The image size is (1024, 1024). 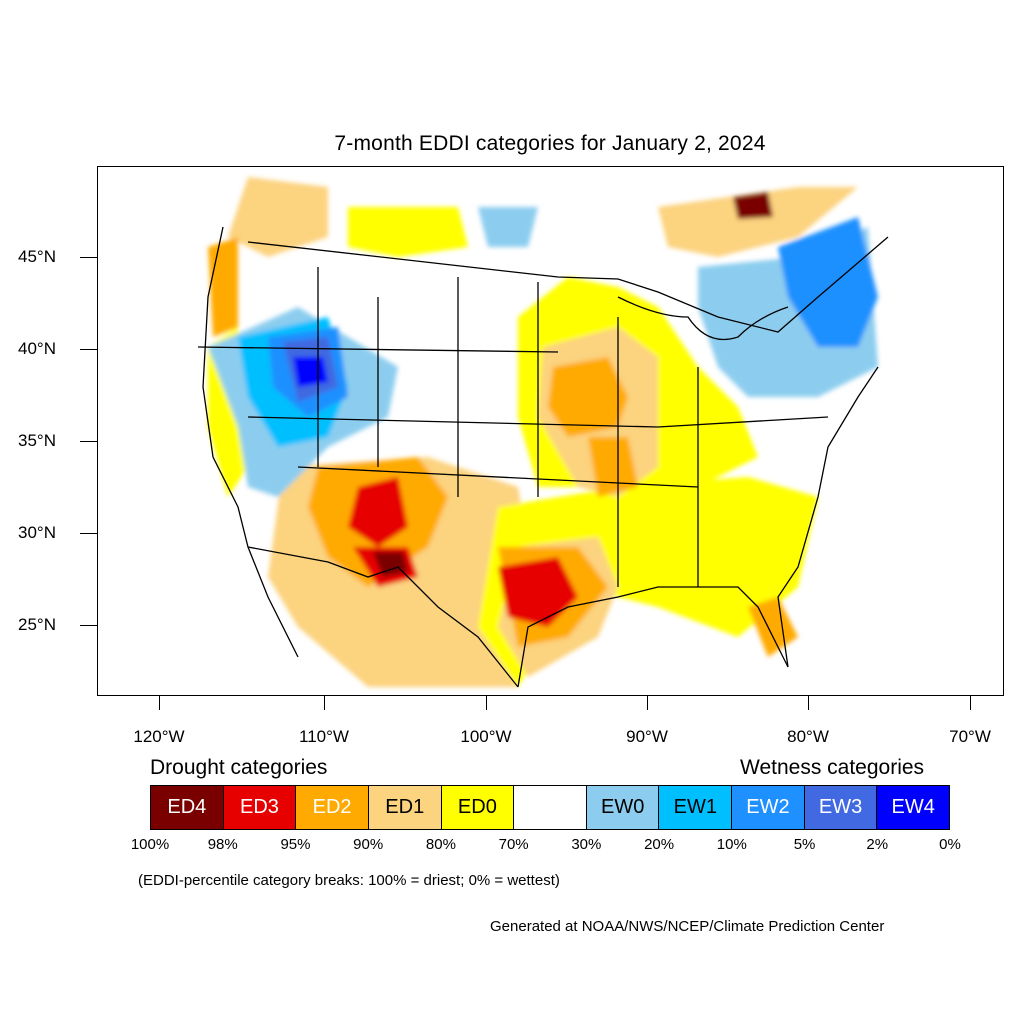 I want to click on legend-break-label: 30%, so click(x=586, y=844).